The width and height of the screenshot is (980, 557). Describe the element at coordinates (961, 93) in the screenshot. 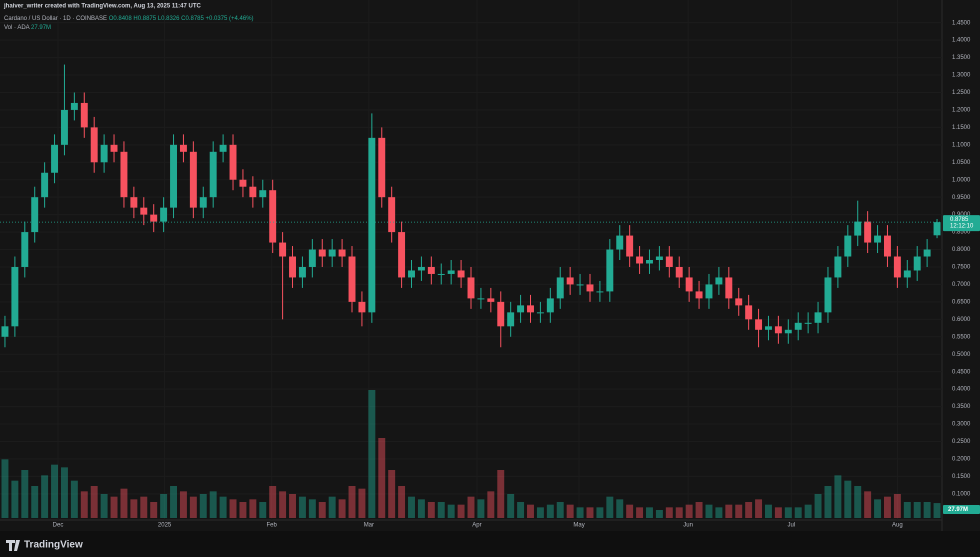

I see `y-tick-label: 1.2500` at that location.